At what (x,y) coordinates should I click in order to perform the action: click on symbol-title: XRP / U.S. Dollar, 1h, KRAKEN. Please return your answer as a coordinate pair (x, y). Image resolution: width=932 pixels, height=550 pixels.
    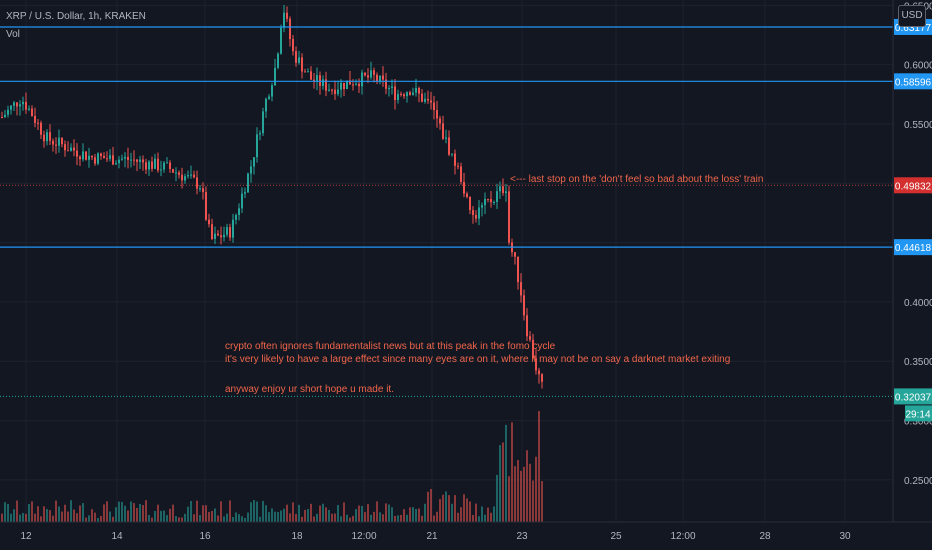
    Looking at the image, I should click on (76, 16).